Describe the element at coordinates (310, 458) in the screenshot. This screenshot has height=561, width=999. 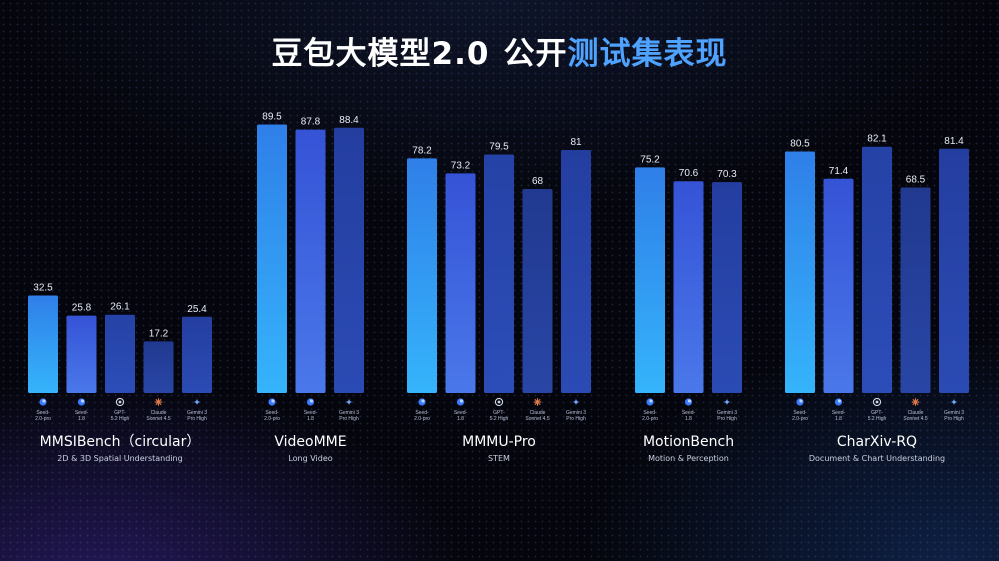
I see `benchmark-subtitle: Long Video` at that location.